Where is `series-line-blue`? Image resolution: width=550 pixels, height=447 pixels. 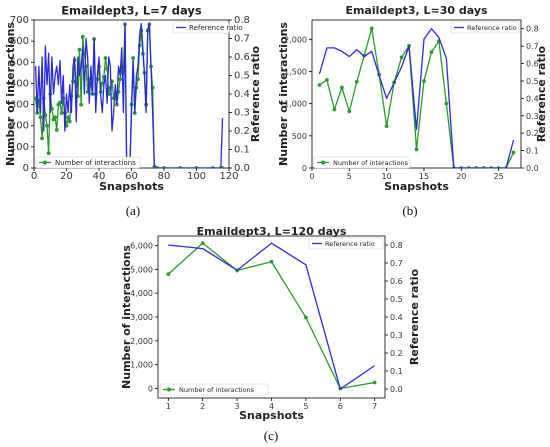 series-line-blue is located at coordinates (272, 316).